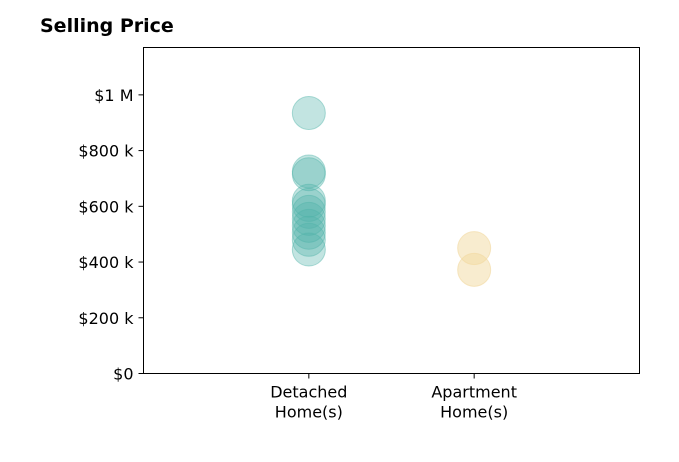  I want to click on x-tick-label: Detached, so click(308, 392).